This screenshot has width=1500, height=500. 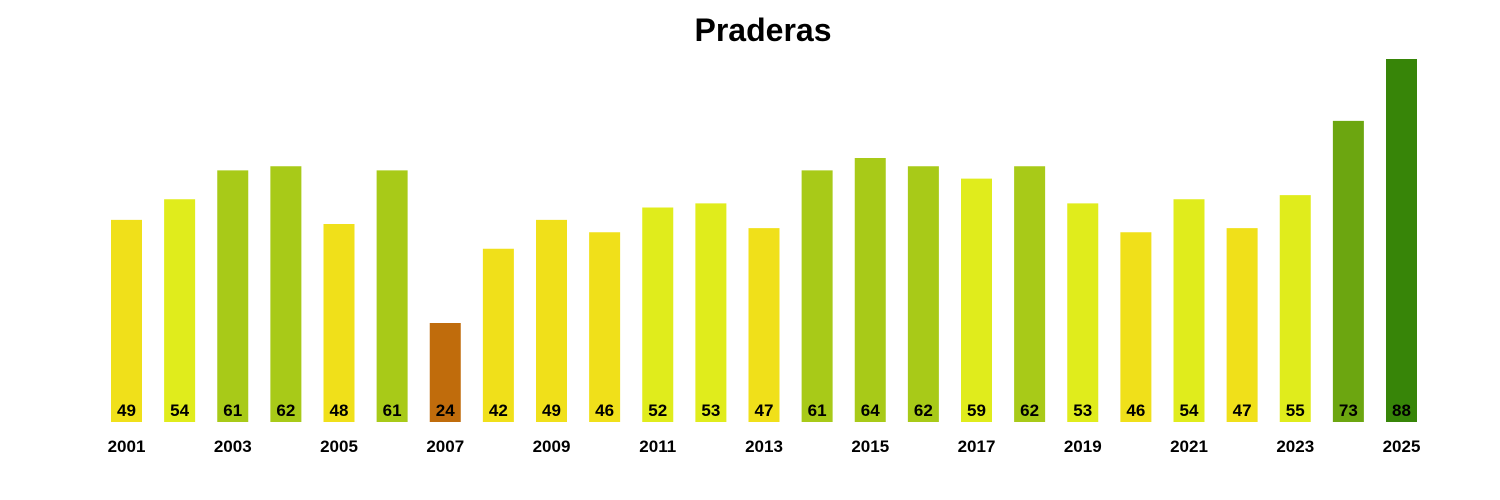 I want to click on x-tick-label: 2021, so click(x=1189, y=446).